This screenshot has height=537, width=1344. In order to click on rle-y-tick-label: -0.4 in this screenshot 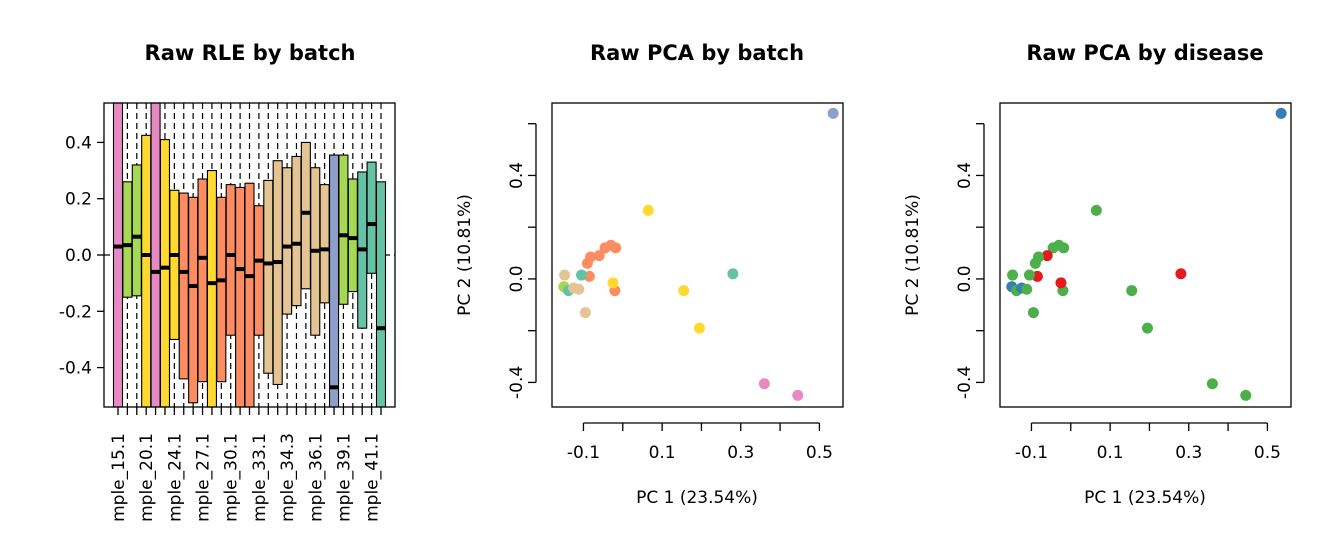, I will do `click(75, 369)`.